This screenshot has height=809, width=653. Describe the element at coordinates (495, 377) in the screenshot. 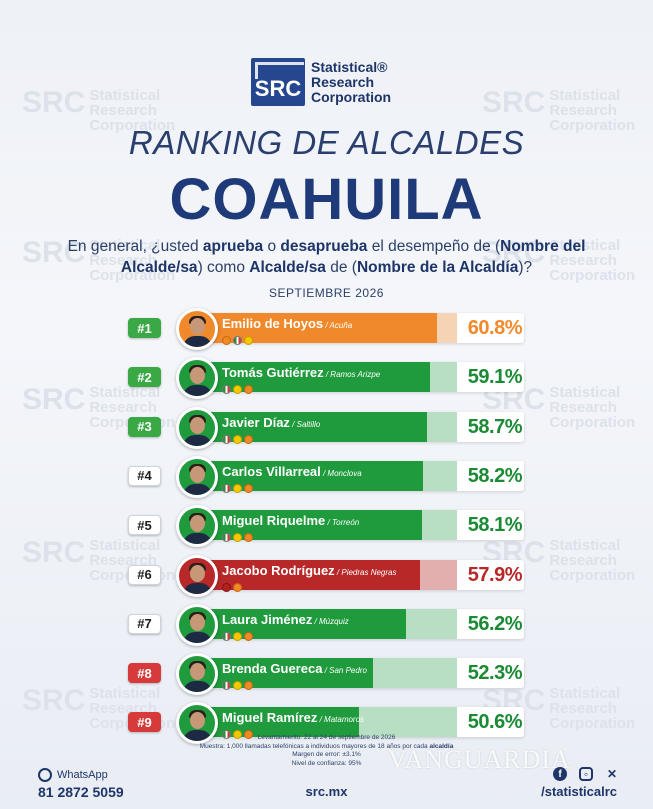

I see `approval-percentage: 59.1%` at that location.